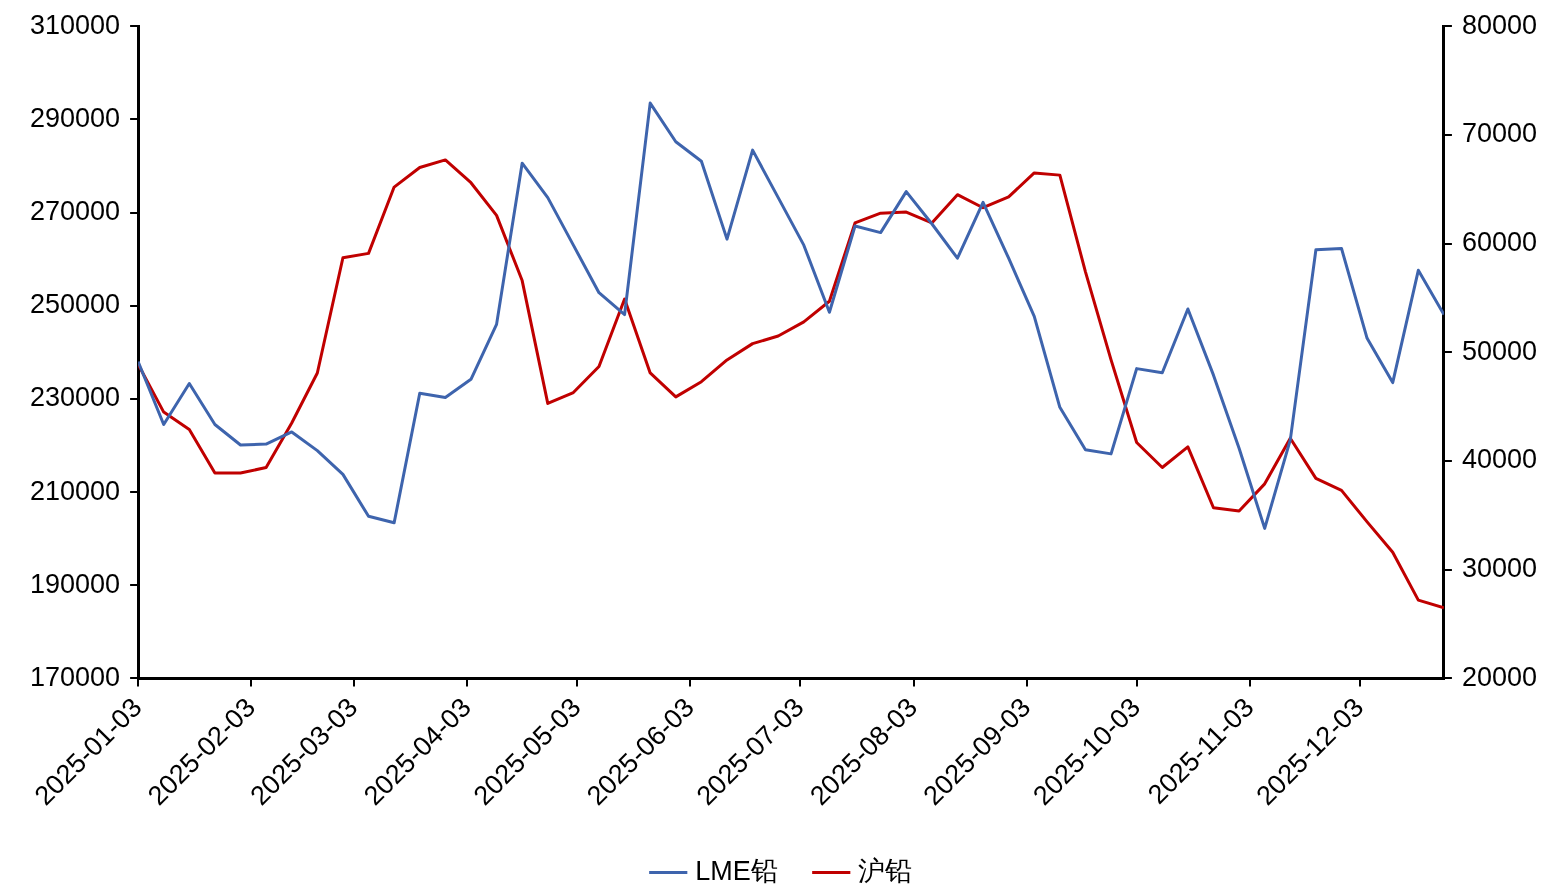 The height and width of the screenshot is (896, 1567). What do you see at coordinates (75, 397) in the screenshot?
I see `y-tick-label: 230000` at bounding box center [75, 397].